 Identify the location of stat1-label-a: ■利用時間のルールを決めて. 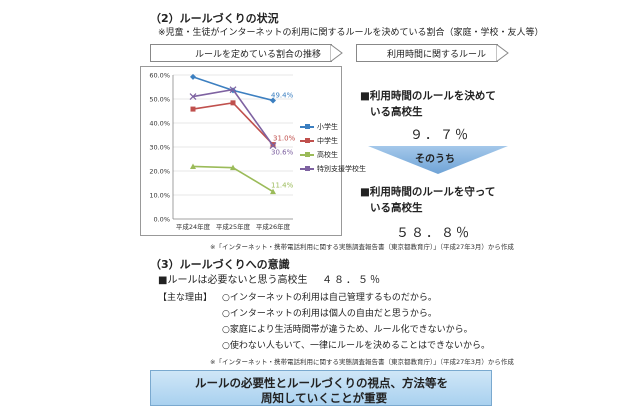
(428, 96).